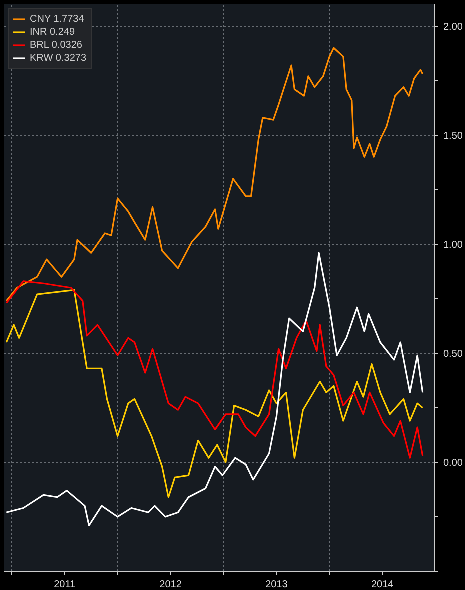 Image resolution: width=465 pixels, height=590 pixels. I want to click on y-tick-label: 1.50, so click(454, 136).